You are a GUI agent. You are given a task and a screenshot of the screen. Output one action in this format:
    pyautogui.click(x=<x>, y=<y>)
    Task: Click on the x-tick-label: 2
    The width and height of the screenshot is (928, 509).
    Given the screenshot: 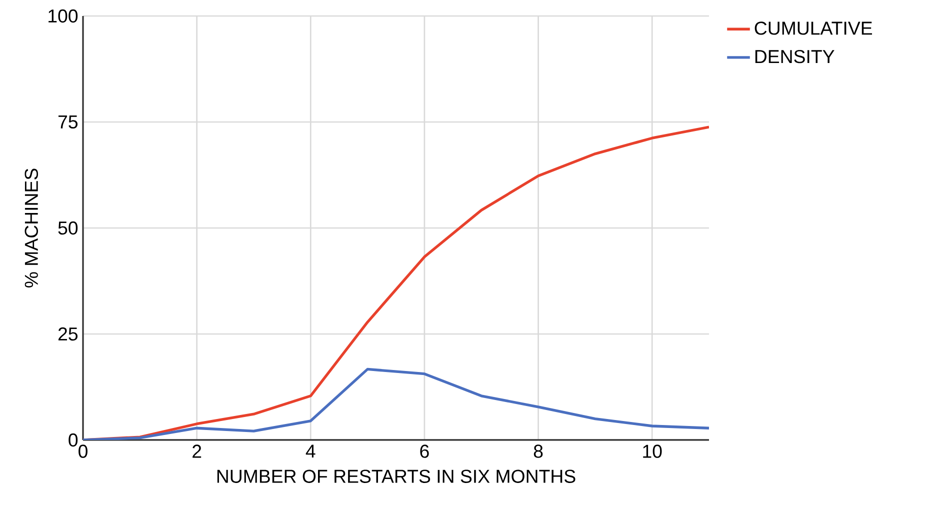 What is the action you would take?
    pyautogui.click(x=197, y=451)
    